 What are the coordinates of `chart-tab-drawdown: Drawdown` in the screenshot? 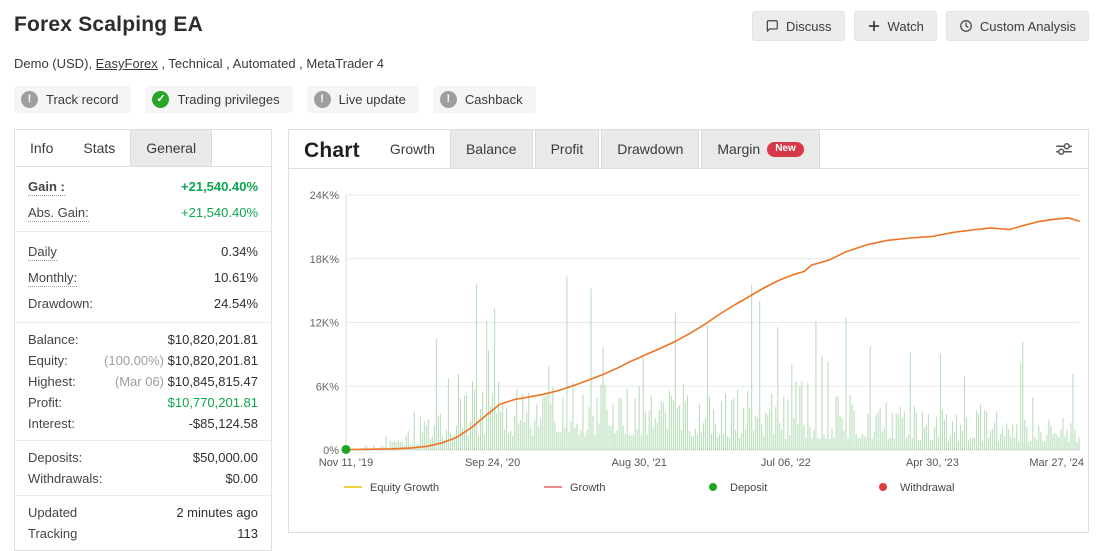 It's located at (650, 149).